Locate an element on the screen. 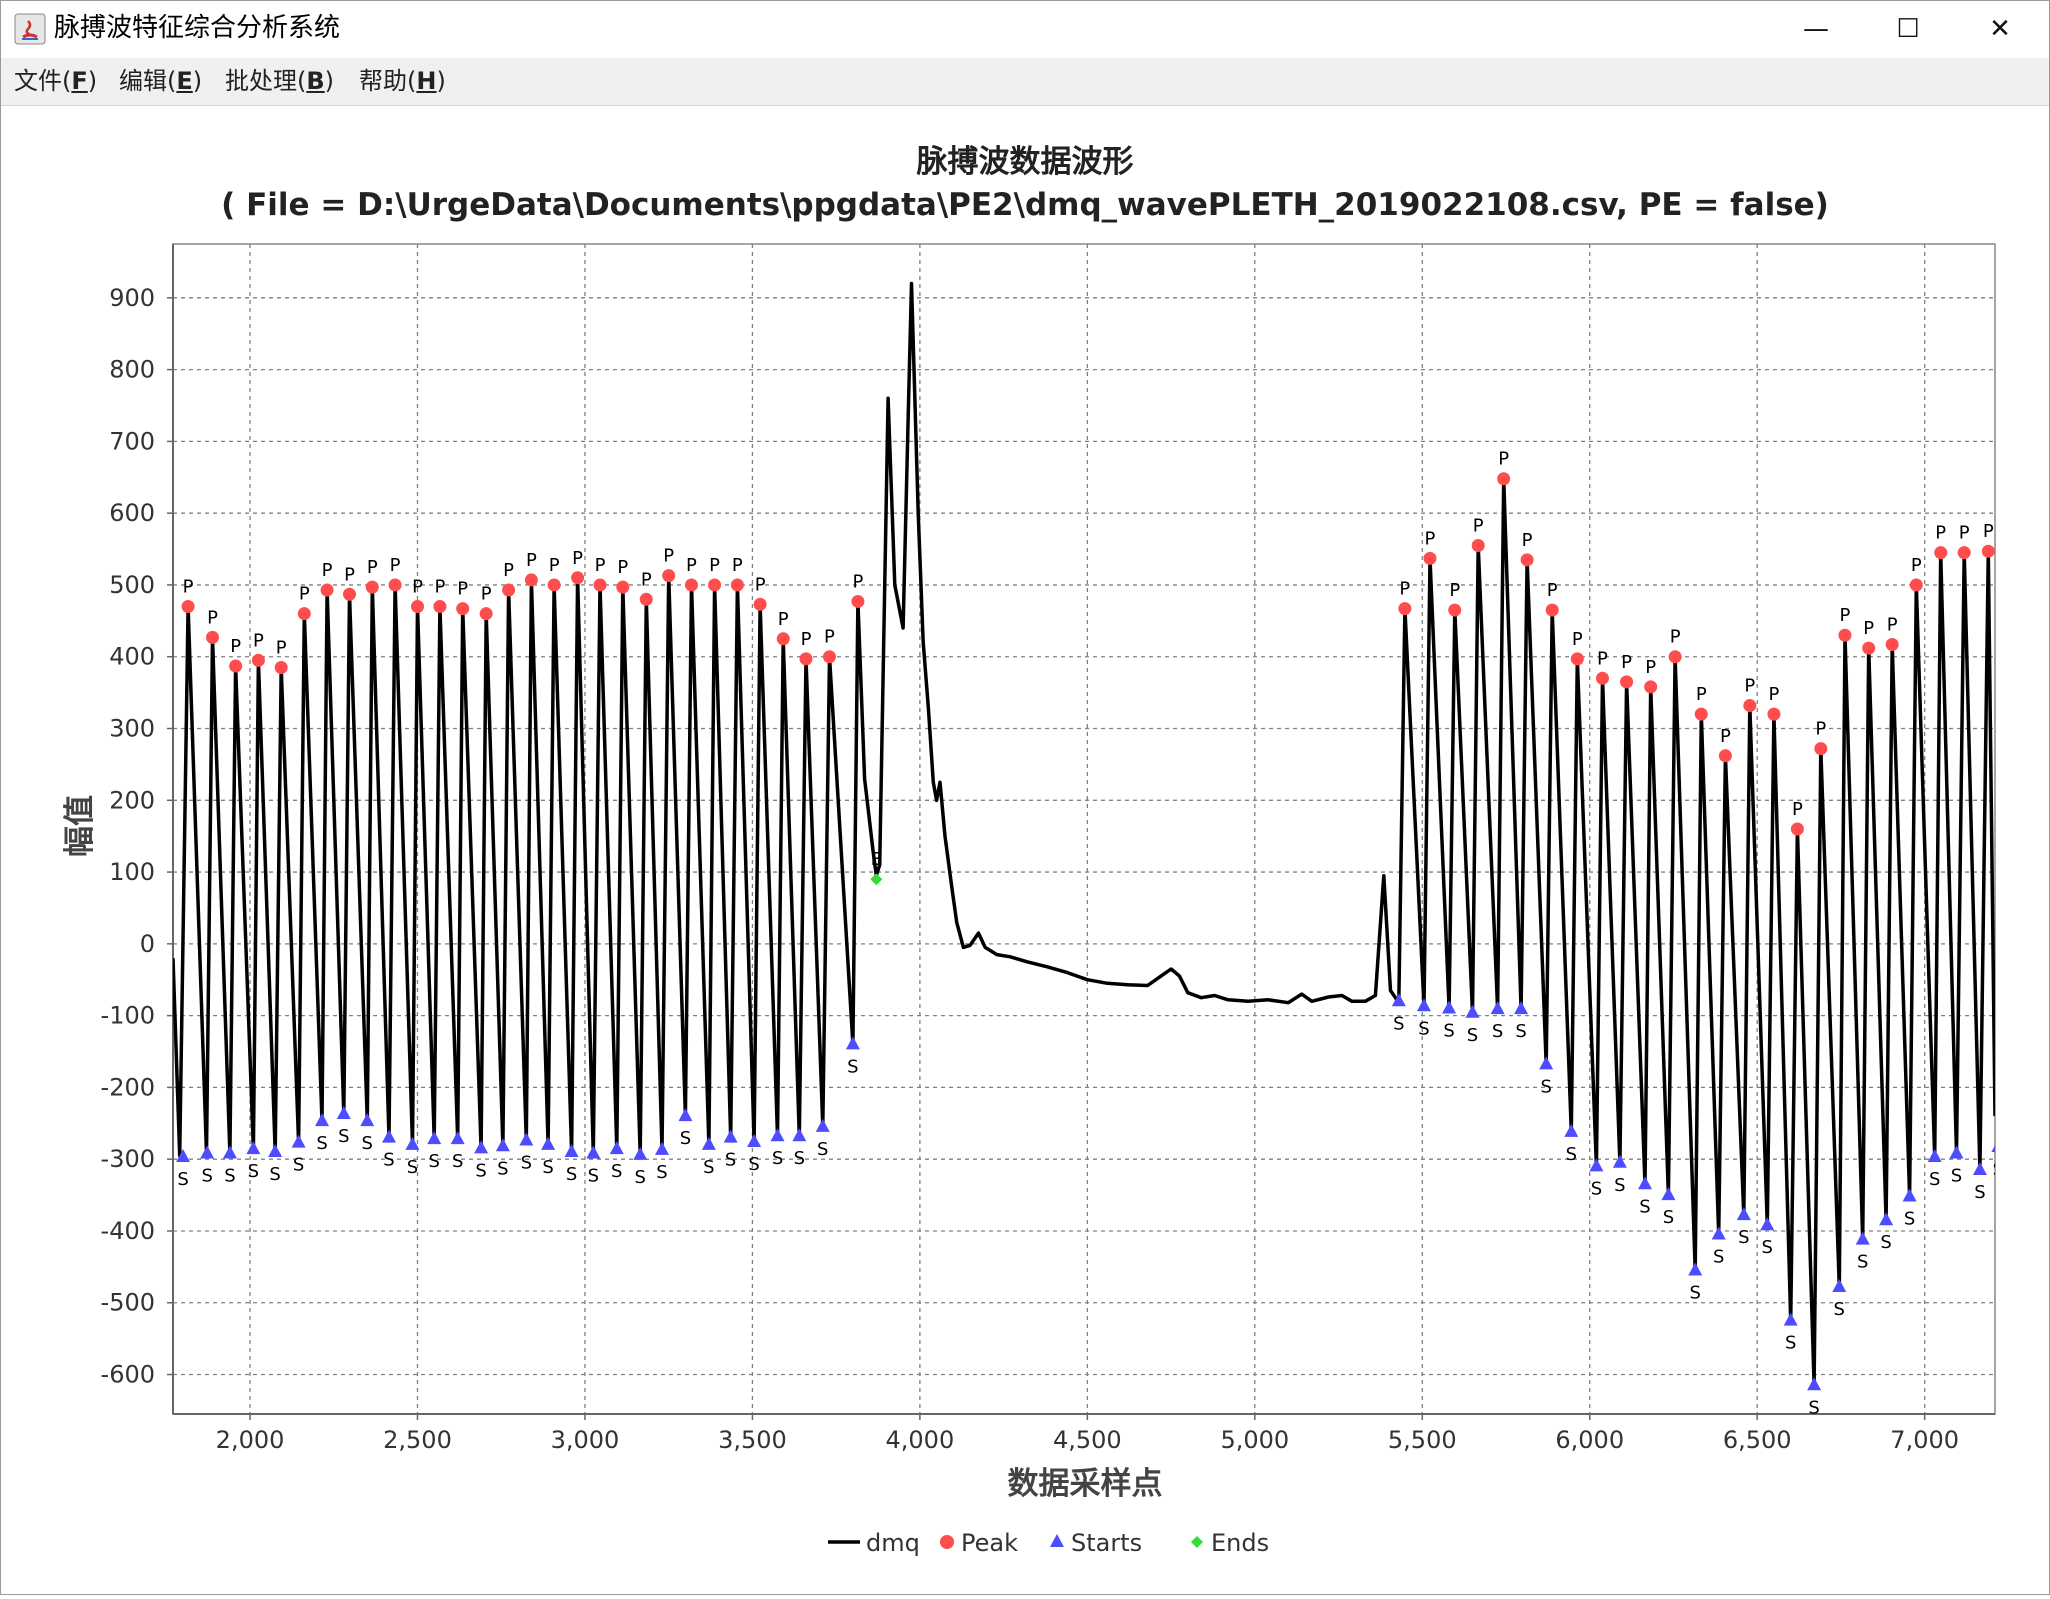 The height and width of the screenshot is (1599, 2050). legend-entry-label: dmq is located at coordinates (893, 1543).